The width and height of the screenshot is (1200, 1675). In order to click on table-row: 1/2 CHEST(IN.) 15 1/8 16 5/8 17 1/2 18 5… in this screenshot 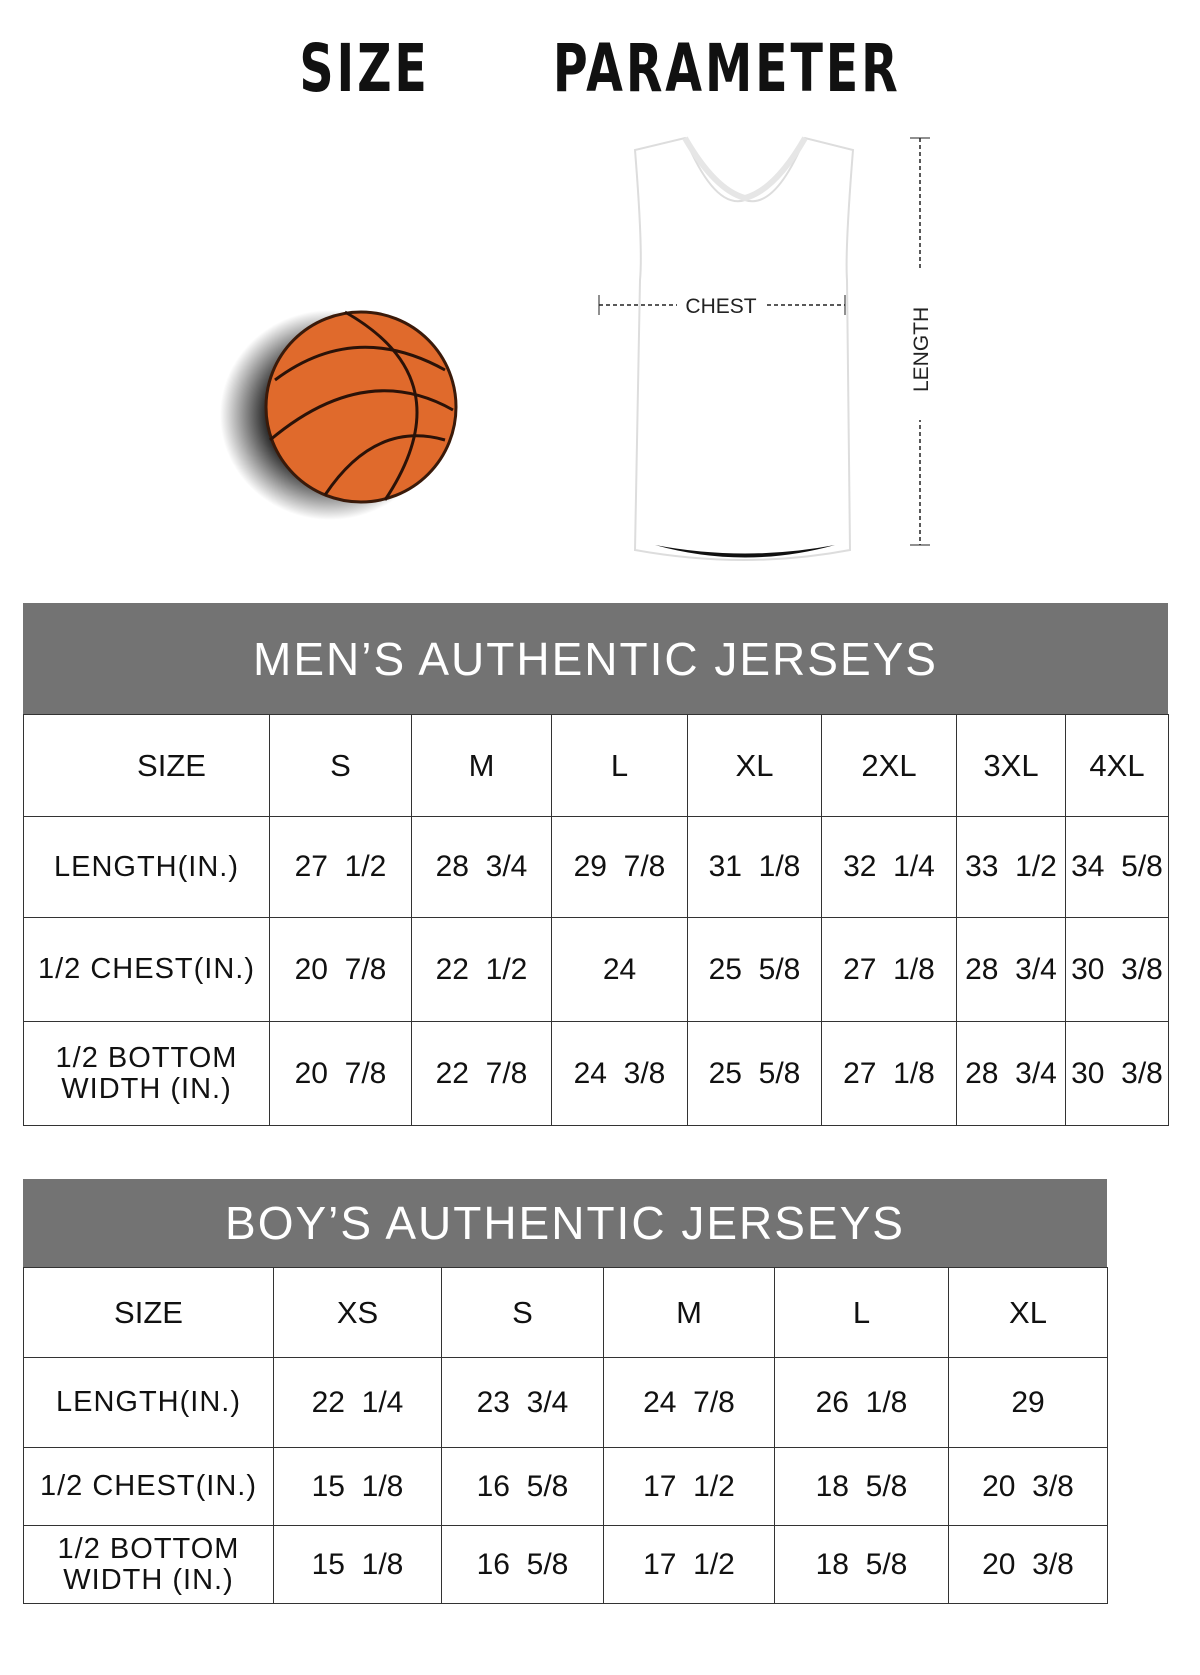, I will do `click(565, 1486)`.